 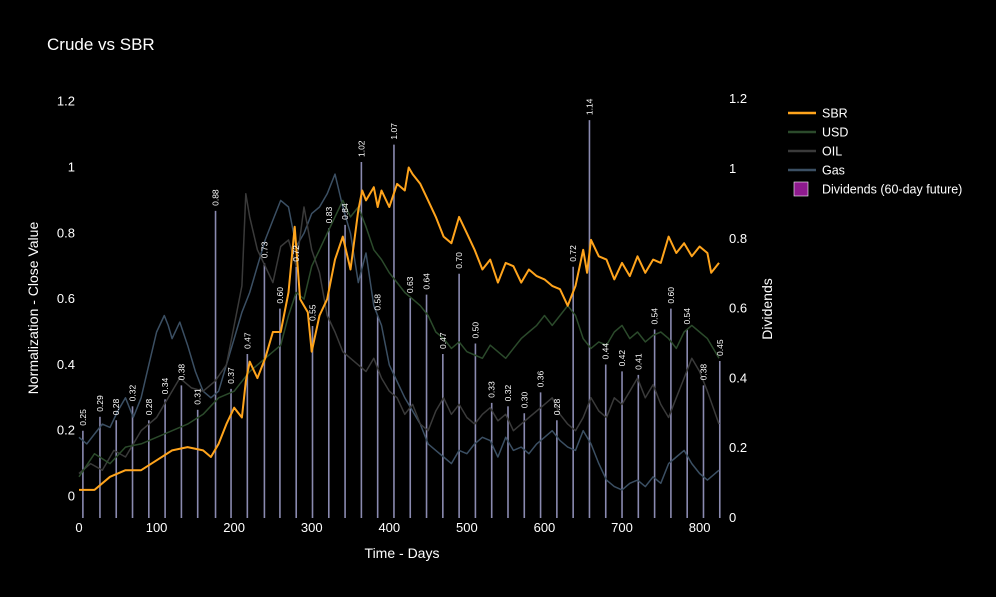 I want to click on y2-tick-label: 0.6, so click(x=738, y=308).